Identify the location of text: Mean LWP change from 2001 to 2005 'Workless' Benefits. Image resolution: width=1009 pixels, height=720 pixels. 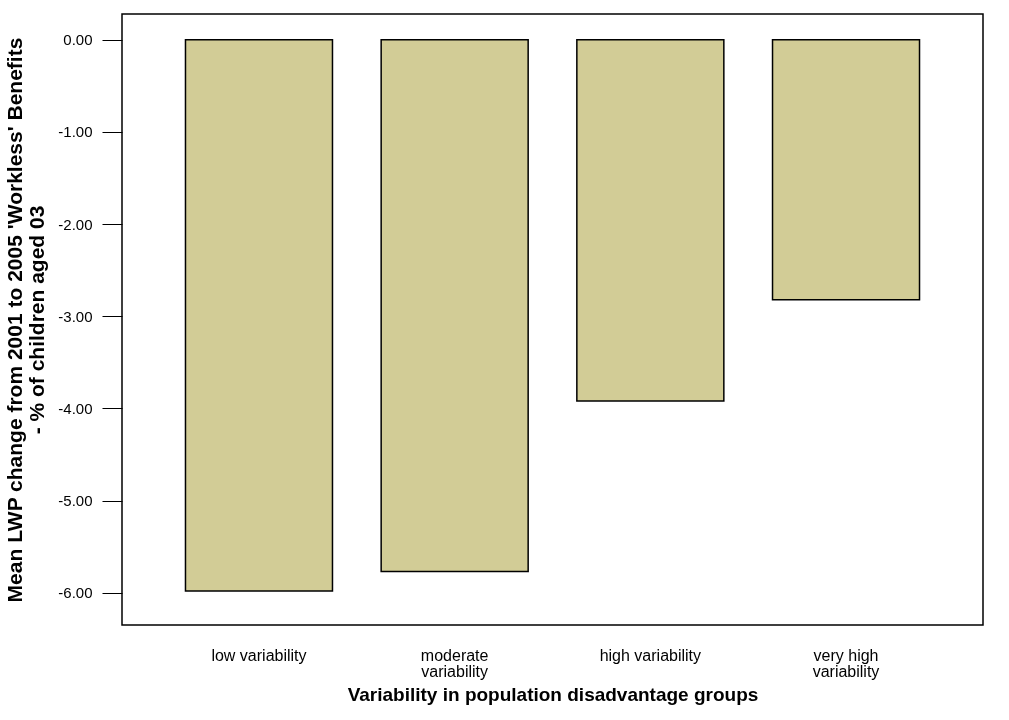
(15, 320).